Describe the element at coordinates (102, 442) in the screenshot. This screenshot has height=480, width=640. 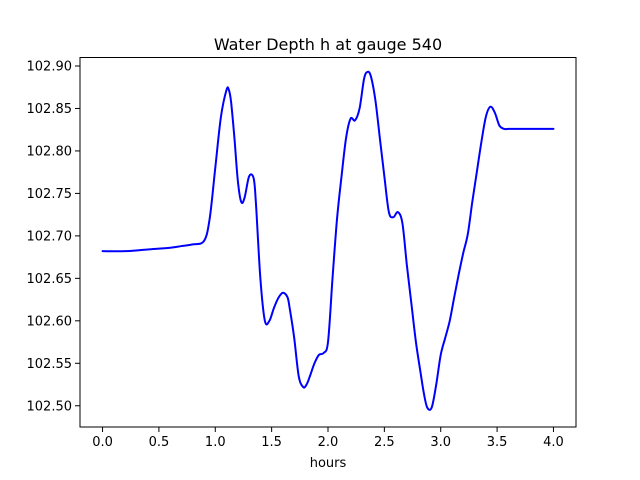
I see `x-tick-label: 0.0` at that location.